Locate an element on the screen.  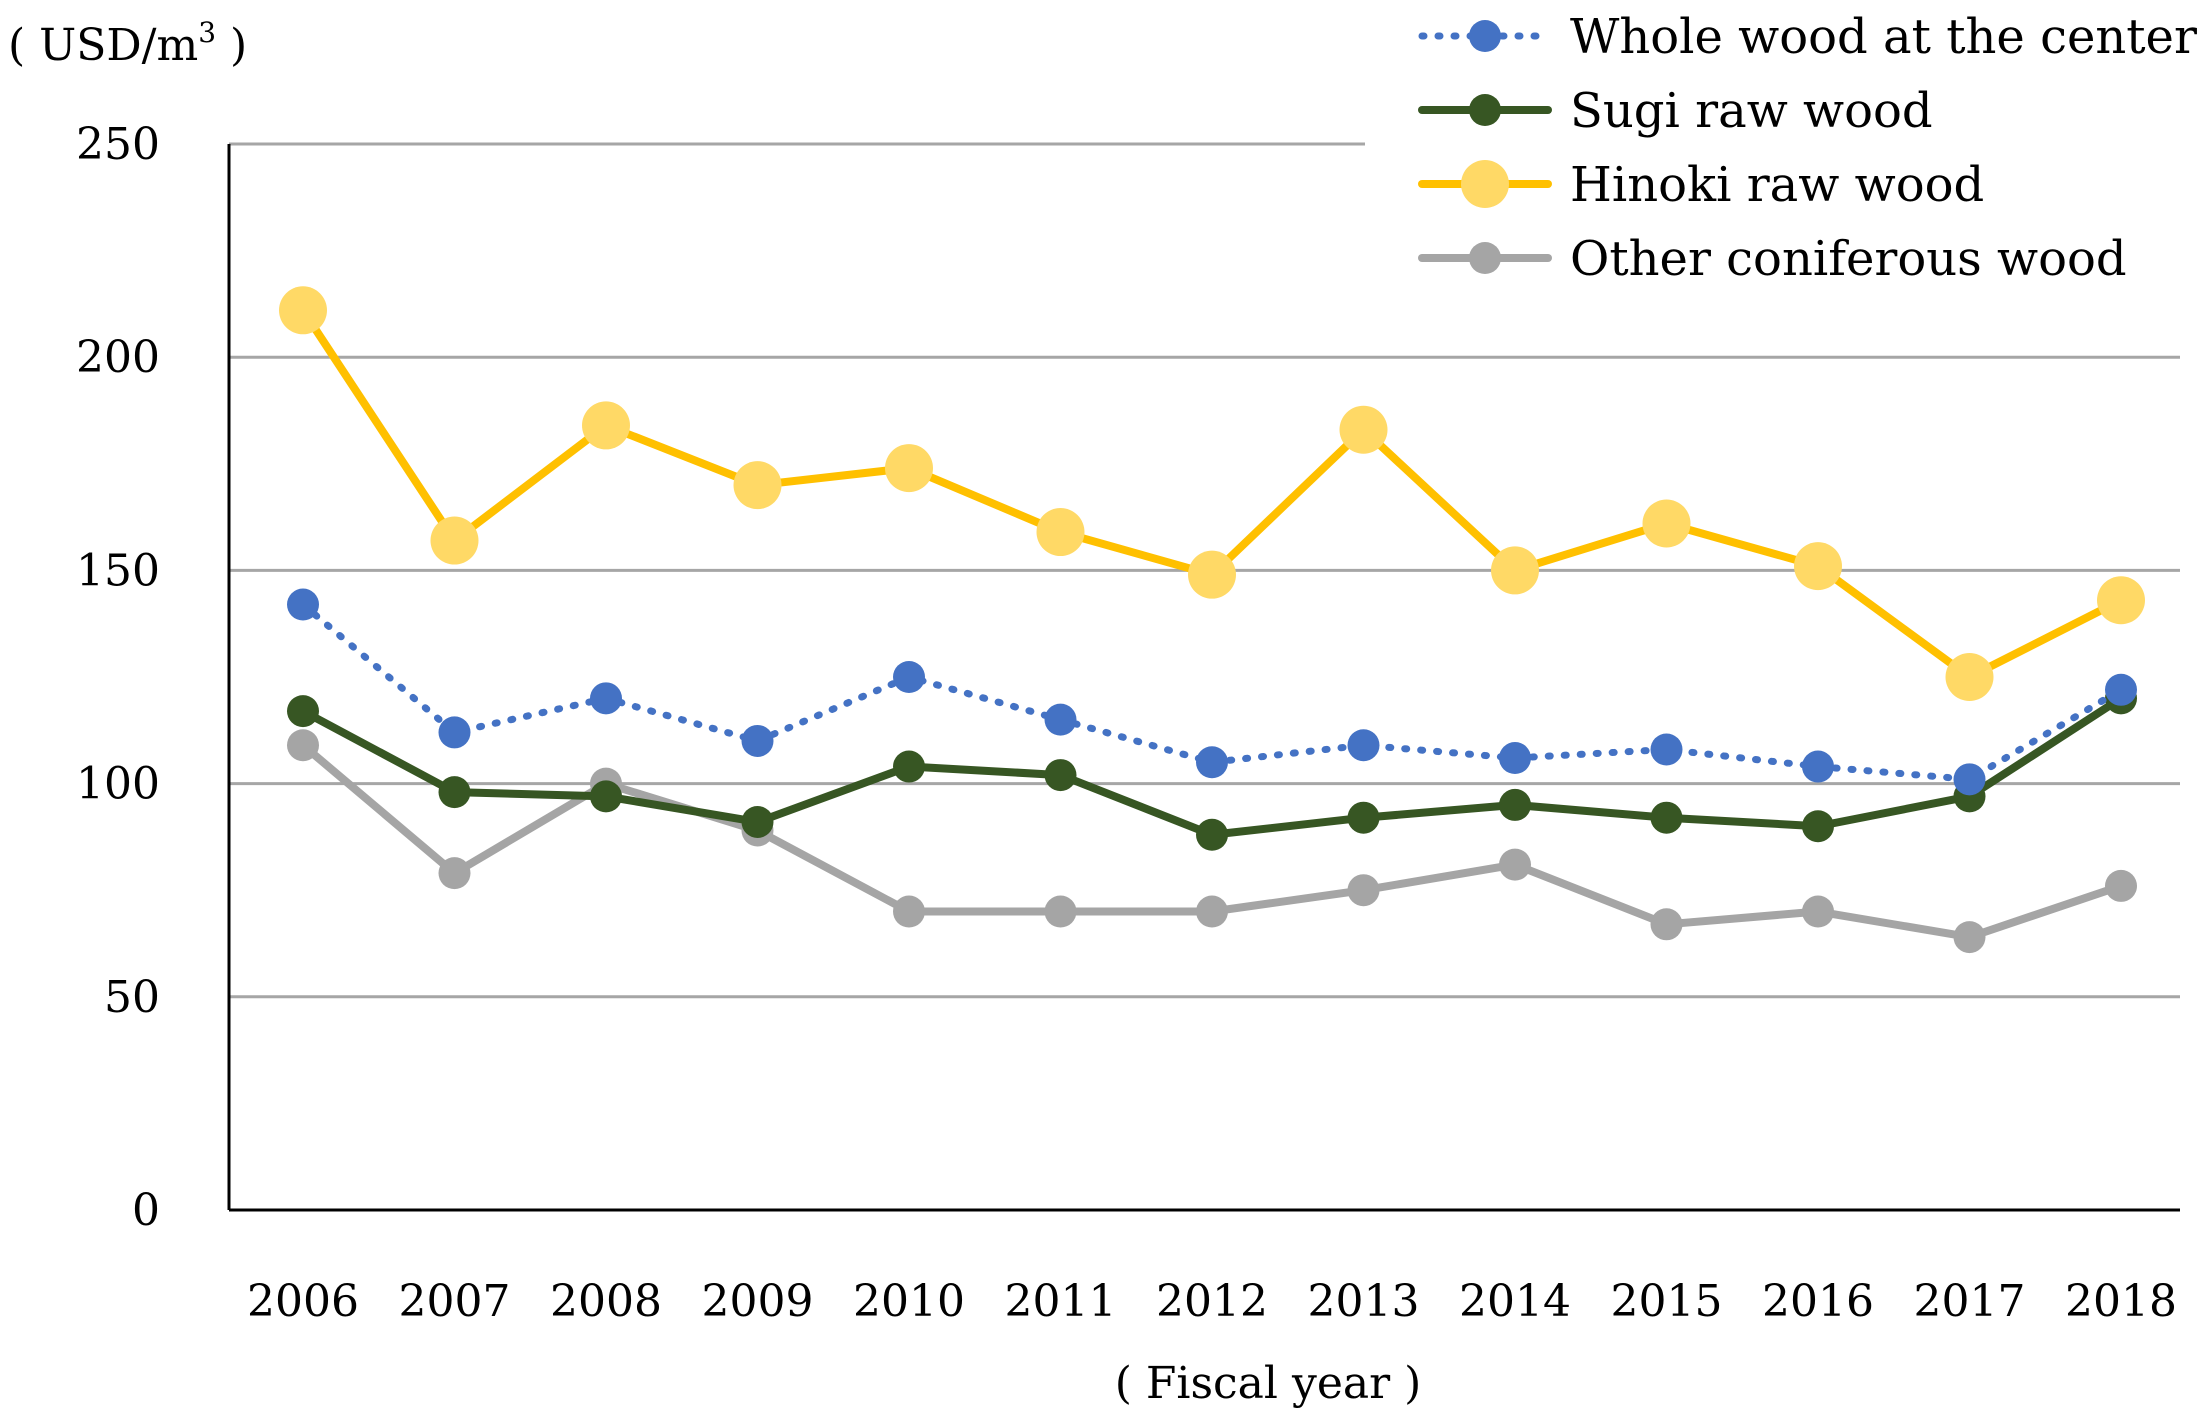
y-axis-title-close: ) is located at coordinates (231, 45).